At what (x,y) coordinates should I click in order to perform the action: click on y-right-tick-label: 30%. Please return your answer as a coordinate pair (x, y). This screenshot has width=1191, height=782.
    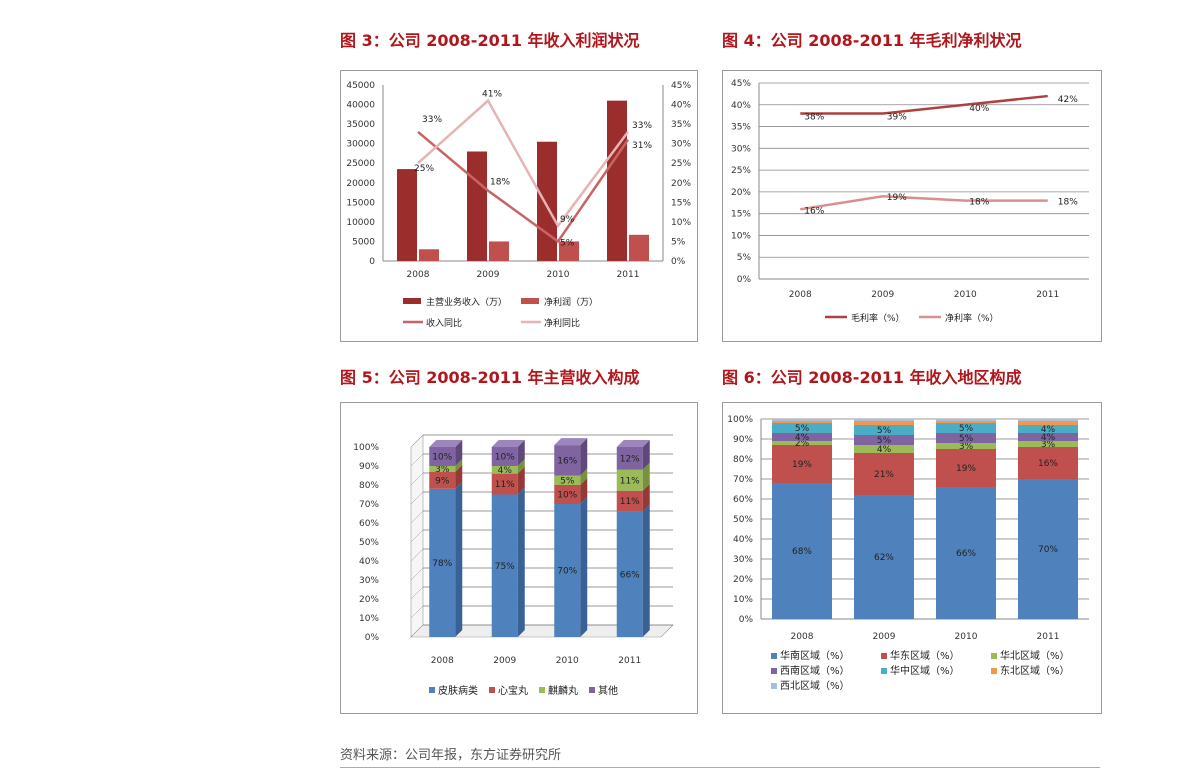
    Looking at the image, I should click on (681, 145).